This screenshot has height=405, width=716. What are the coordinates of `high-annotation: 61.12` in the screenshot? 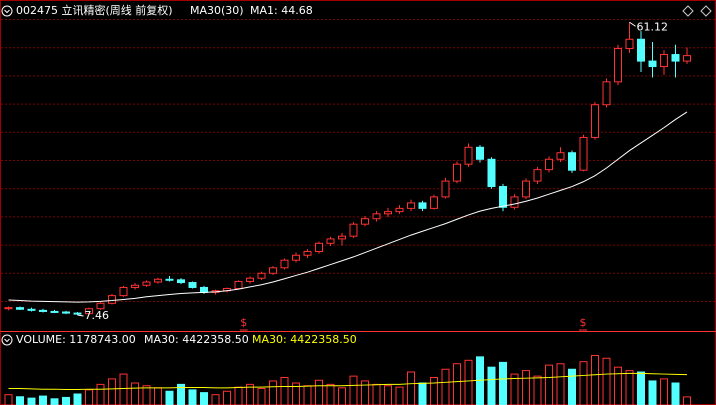 It's located at (653, 26).